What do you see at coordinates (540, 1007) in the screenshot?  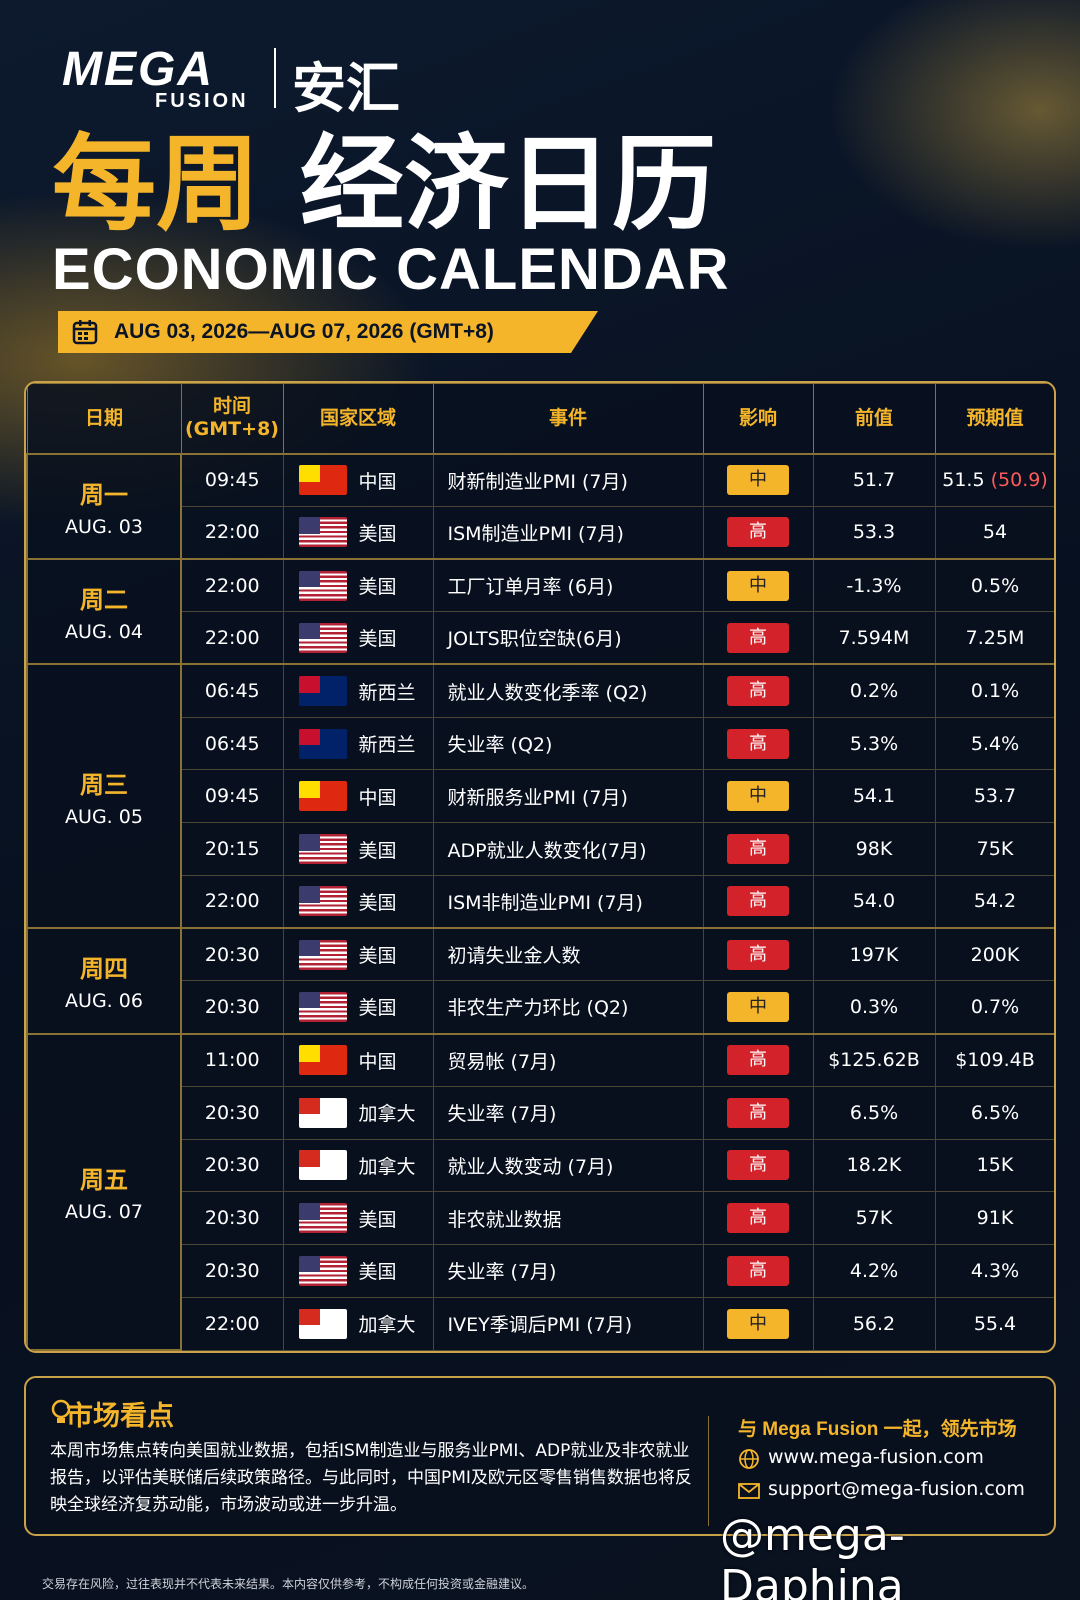 I see `table-row: 20:30 美国 非农生产力环比 (Q2) 中 0.3% 0.7%` at bounding box center [540, 1007].